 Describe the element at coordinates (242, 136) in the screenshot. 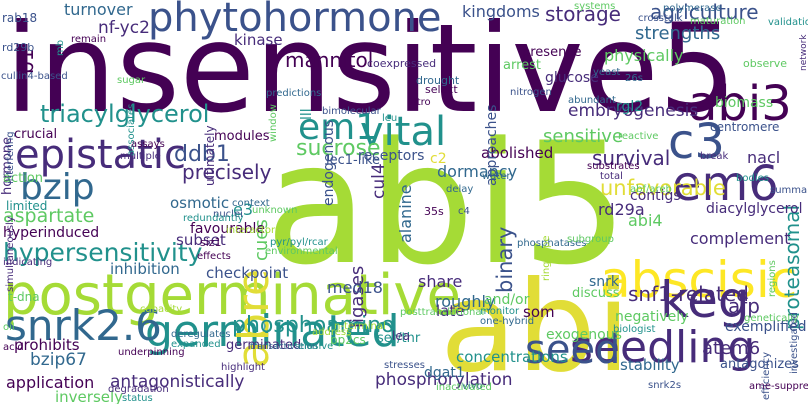

I see `word-105: modules` at that location.